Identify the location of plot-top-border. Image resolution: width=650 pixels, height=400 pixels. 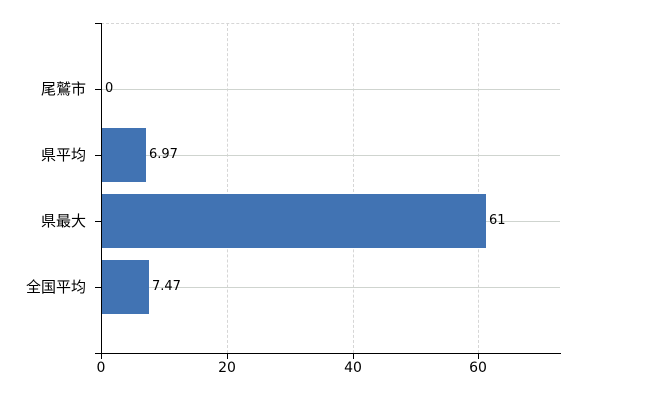
(330, 23).